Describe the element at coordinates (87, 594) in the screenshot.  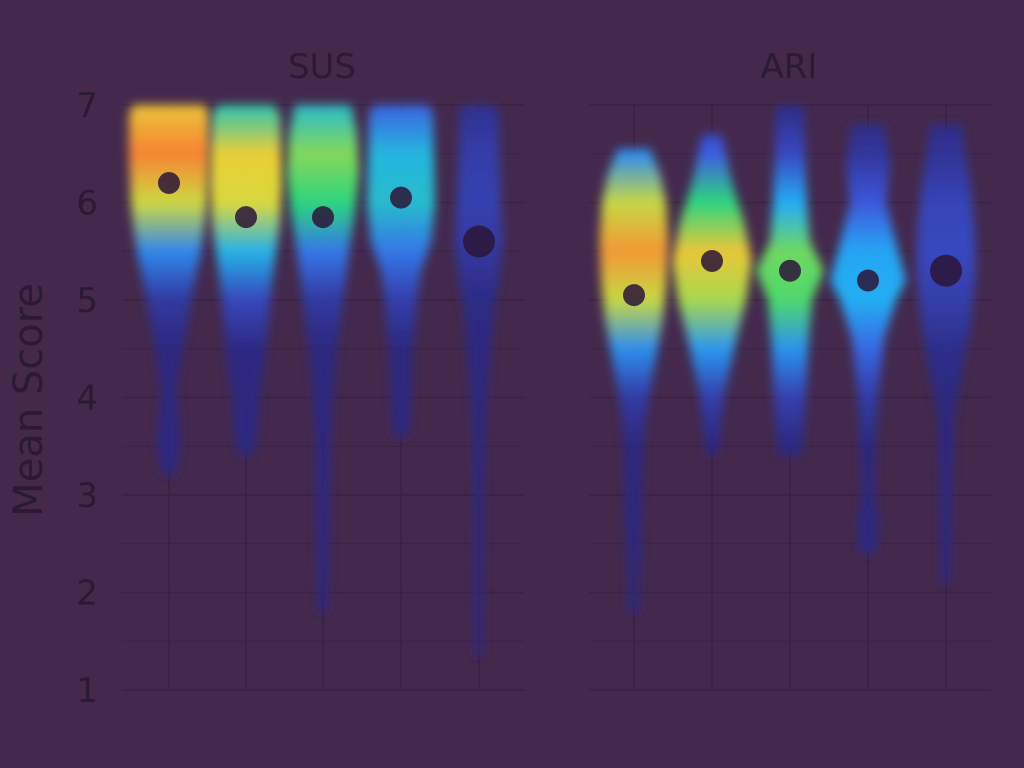
I see `y-tick-label-2: 2` at that location.